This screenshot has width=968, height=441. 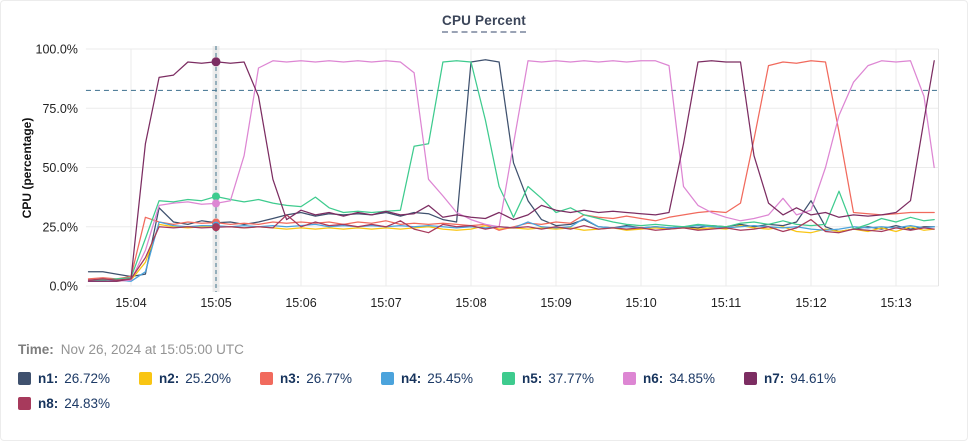 I want to click on chart-title: CPU Percent, so click(x=484, y=23).